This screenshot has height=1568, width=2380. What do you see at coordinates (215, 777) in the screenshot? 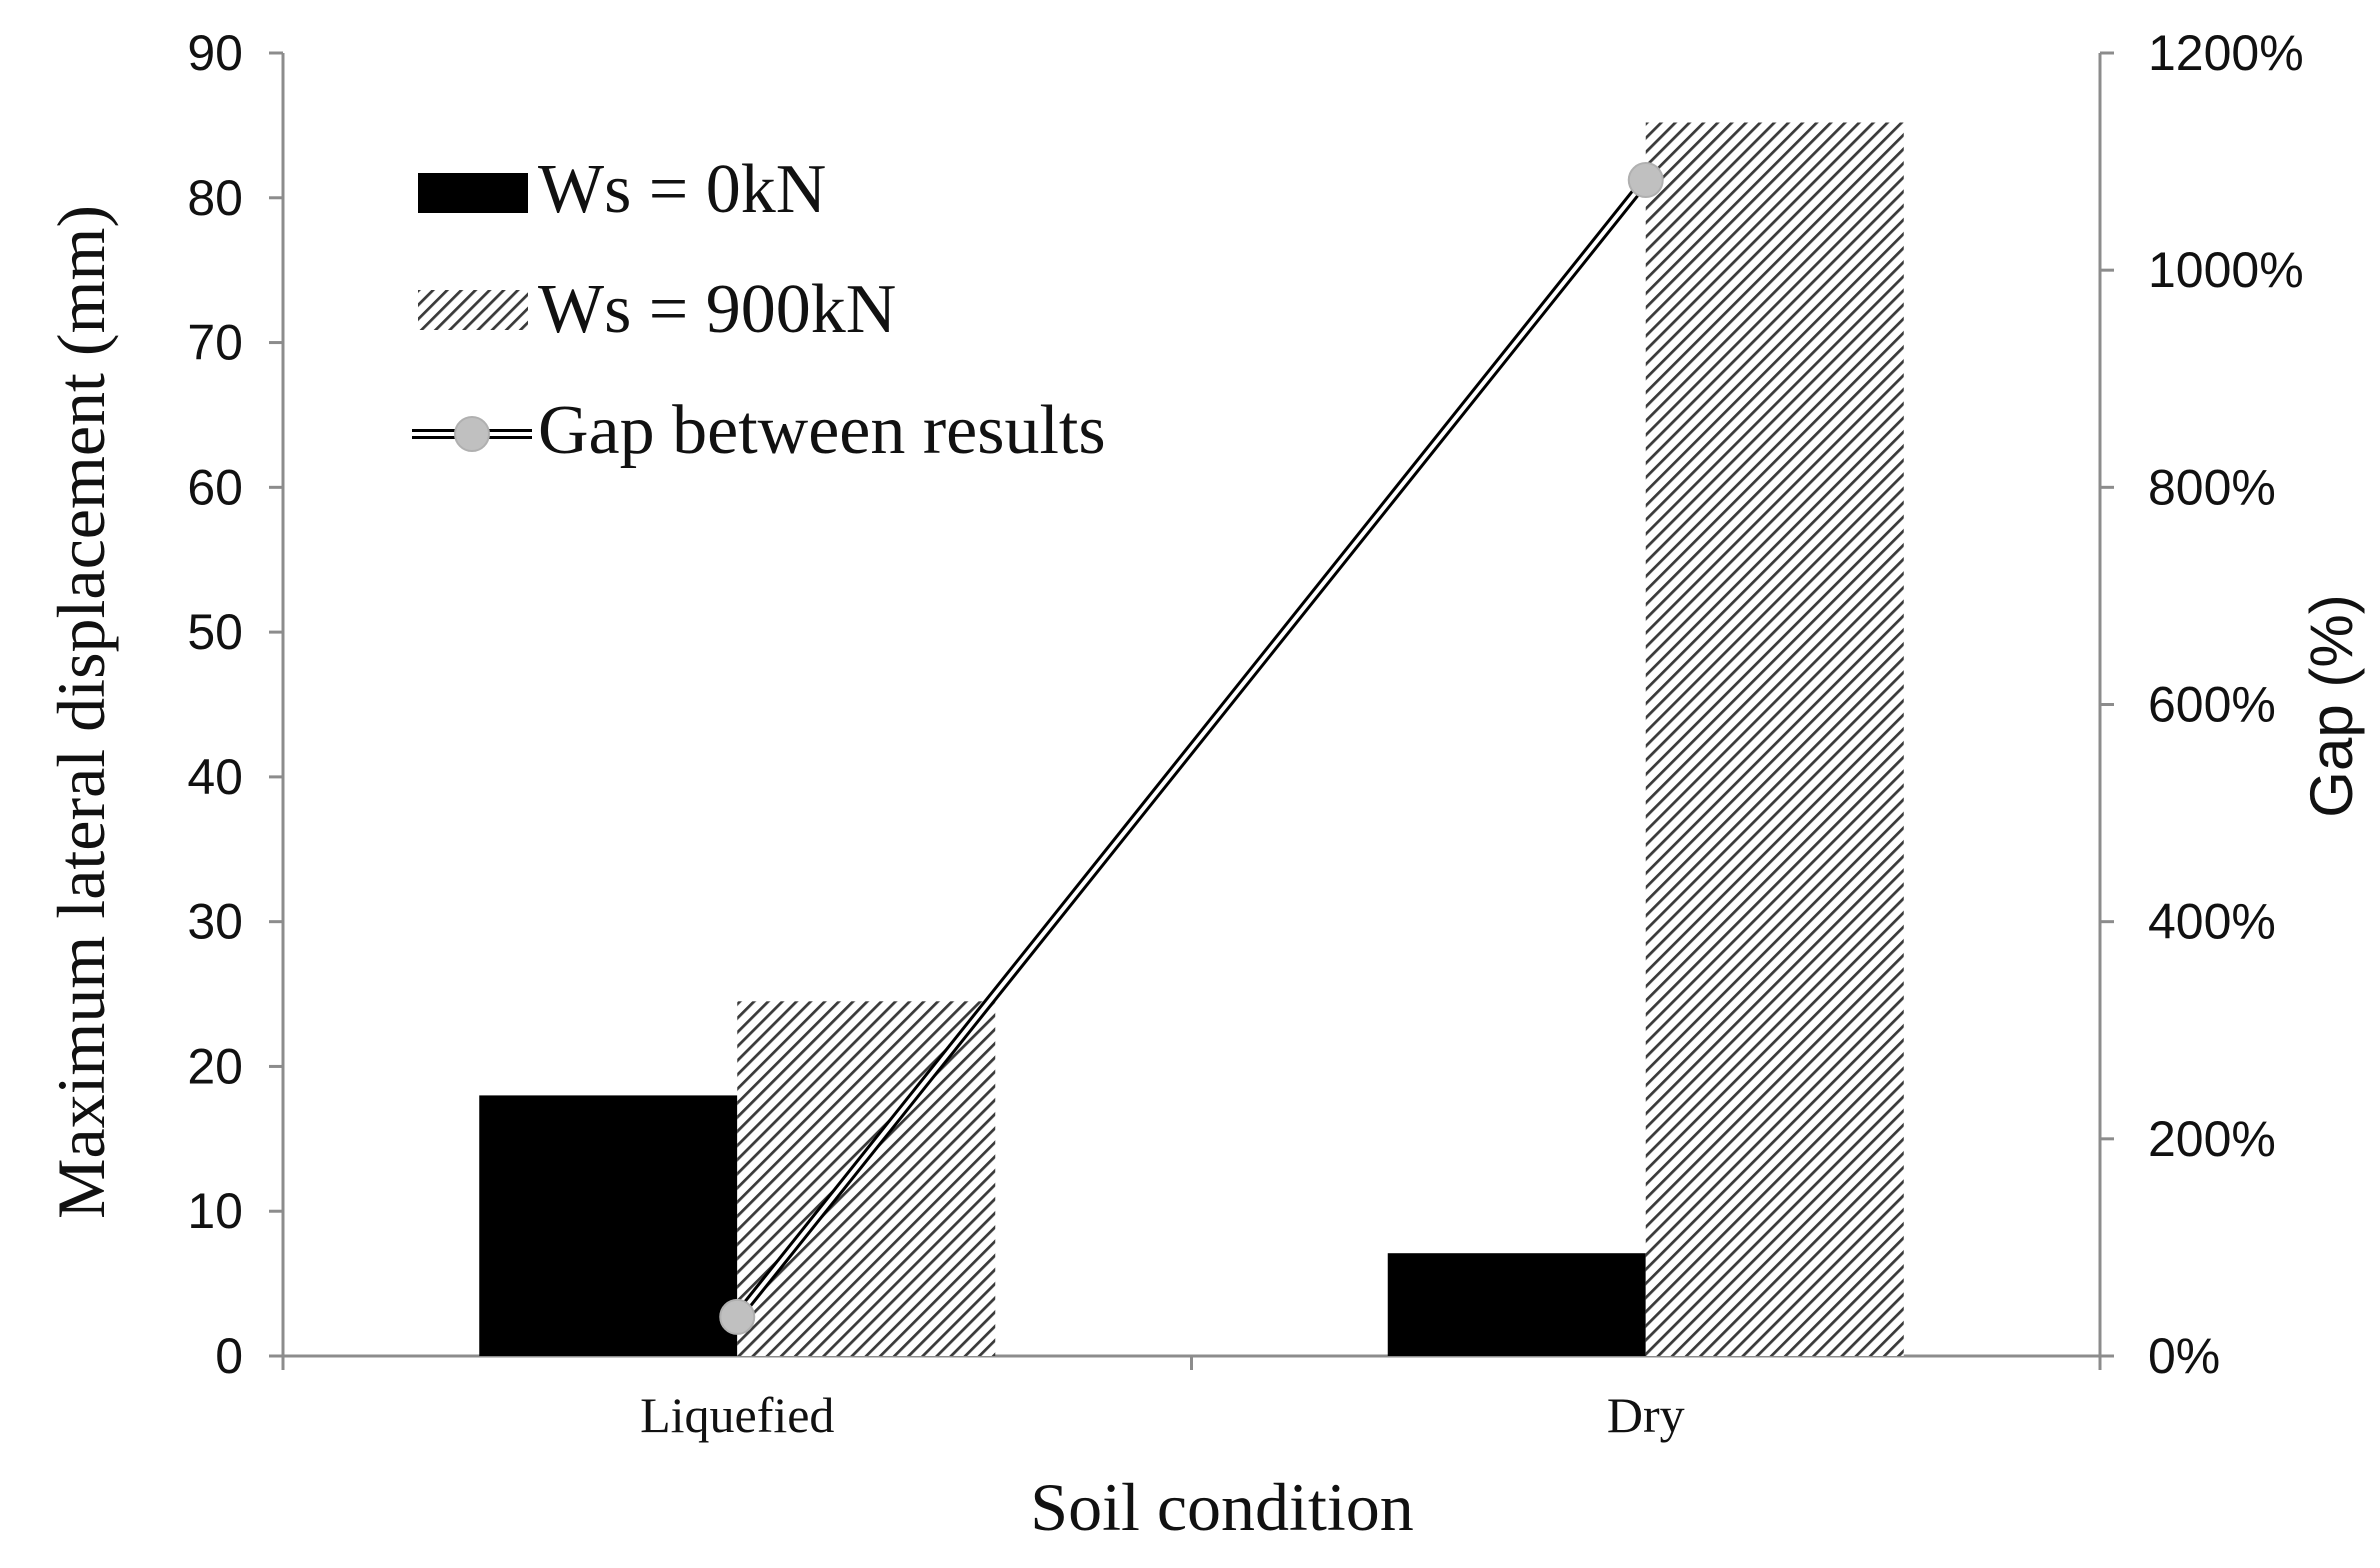
I see `y-tick-label-4: 40` at bounding box center [215, 777].